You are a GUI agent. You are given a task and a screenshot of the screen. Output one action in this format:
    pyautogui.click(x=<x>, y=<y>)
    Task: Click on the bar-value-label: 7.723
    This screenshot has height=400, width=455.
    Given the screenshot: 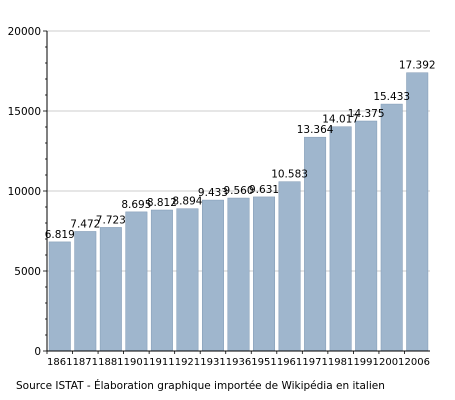 What is the action you would take?
    pyautogui.click(x=111, y=220)
    